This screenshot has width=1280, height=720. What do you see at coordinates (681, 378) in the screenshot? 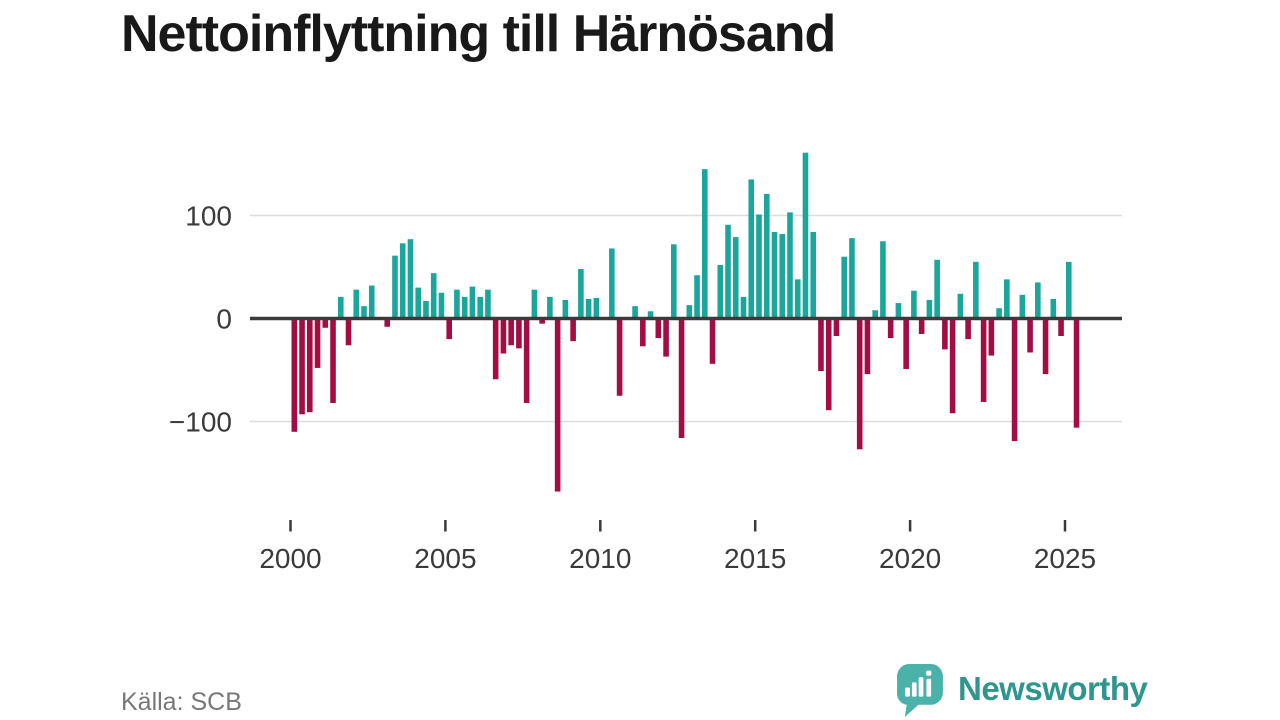
I see `bar-2012-Q3` at bounding box center [681, 378].